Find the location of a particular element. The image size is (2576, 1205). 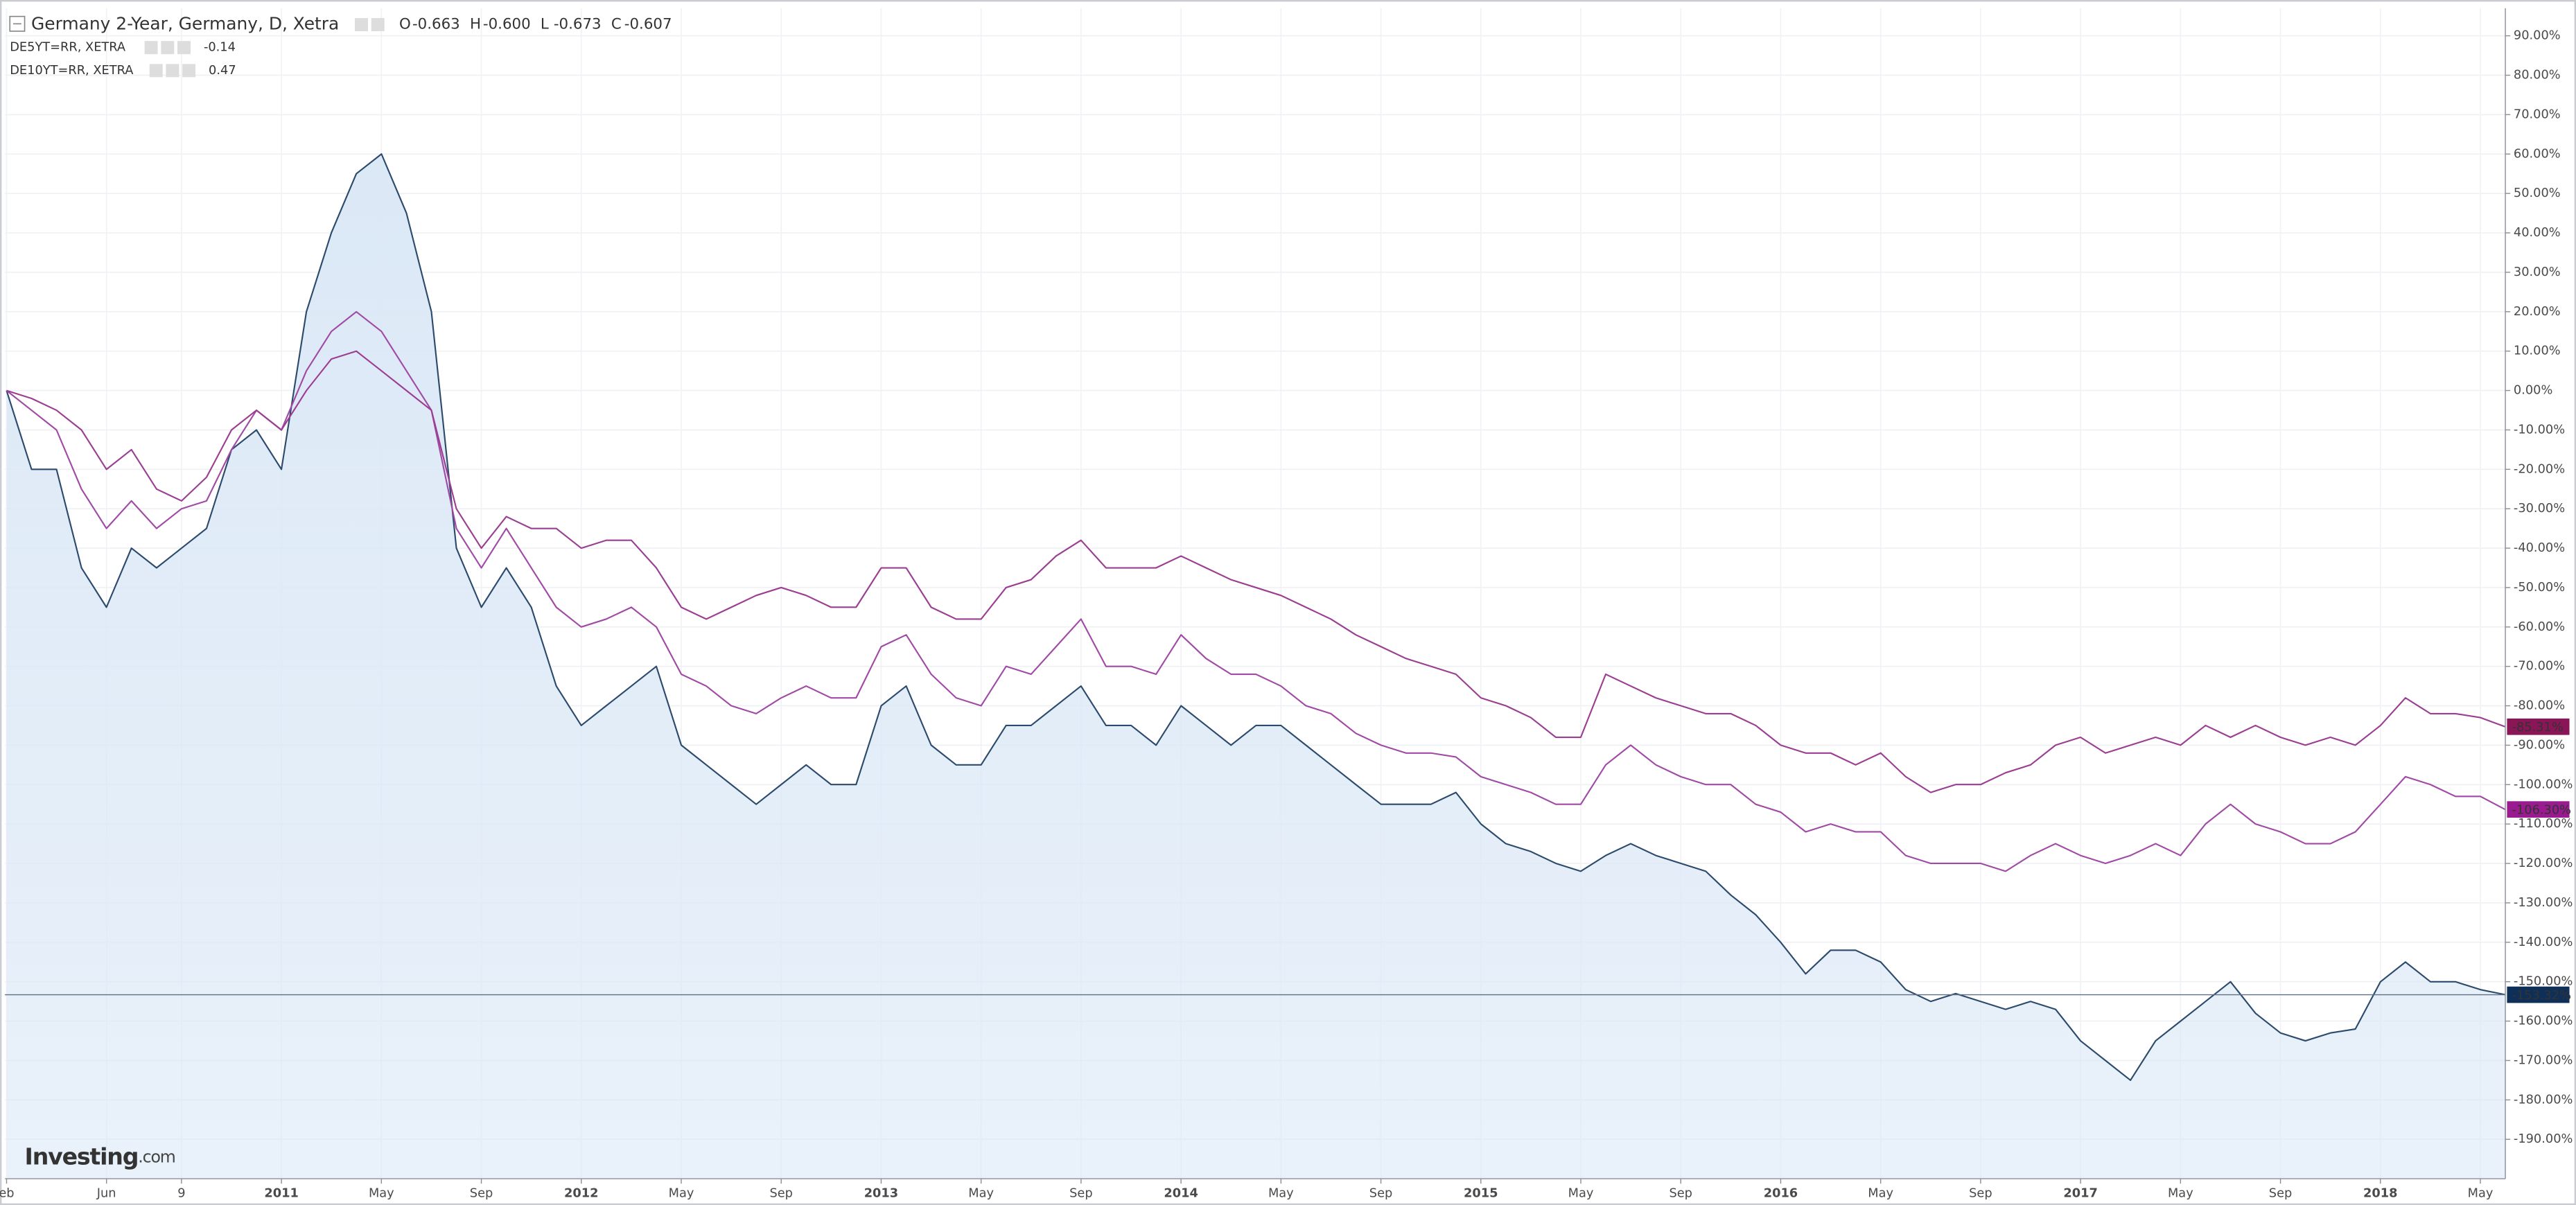

y-tick-label: -40.00% is located at coordinates (2539, 548).